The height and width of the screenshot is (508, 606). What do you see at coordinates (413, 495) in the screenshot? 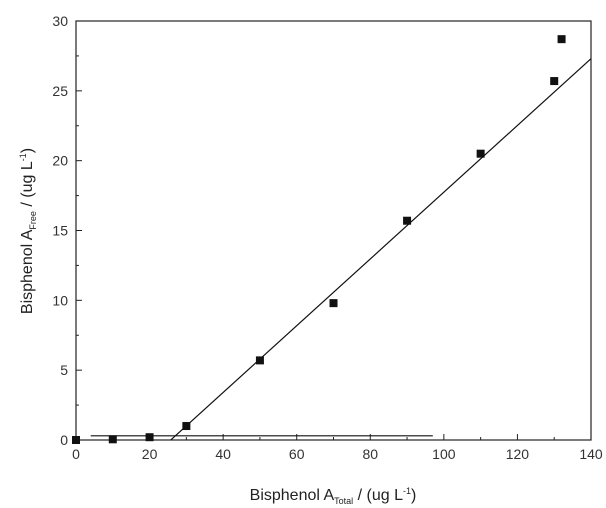
I see `x-axis-title-unit-end: )` at bounding box center [413, 495].